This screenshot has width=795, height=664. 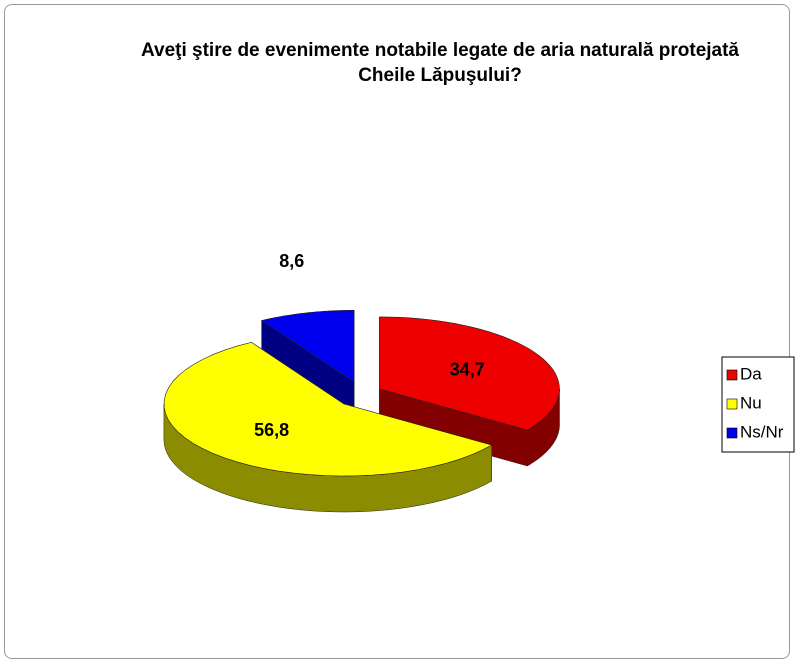 I want to click on data-label: 34,7, so click(x=467, y=369).